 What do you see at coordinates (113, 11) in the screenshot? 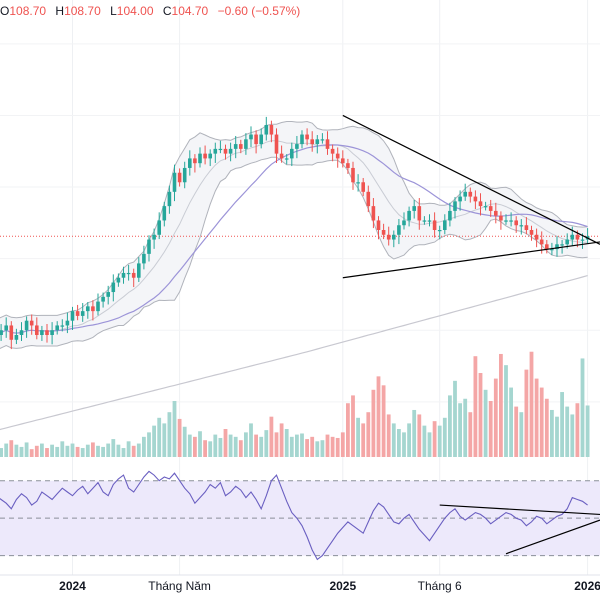
I see `low-label: L` at bounding box center [113, 11].